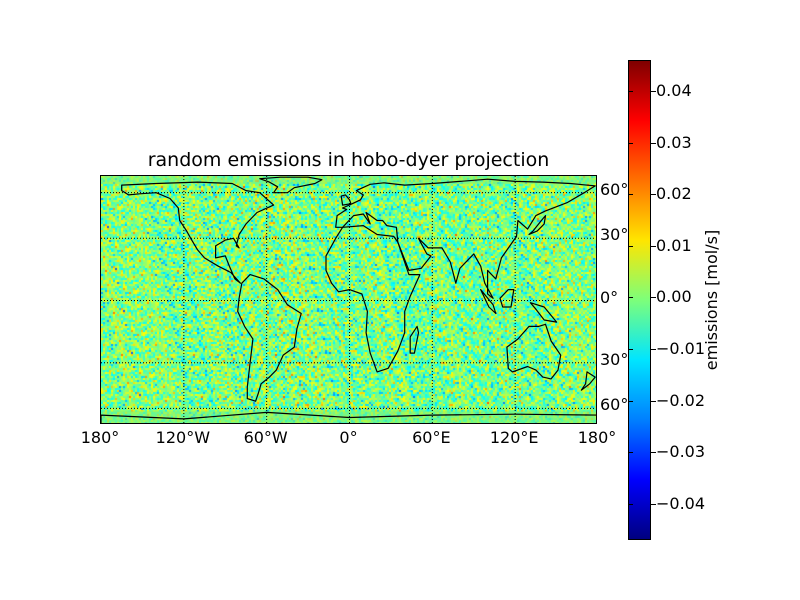  I want to click on colorbar-tick-label: 0.02, so click(674, 194).